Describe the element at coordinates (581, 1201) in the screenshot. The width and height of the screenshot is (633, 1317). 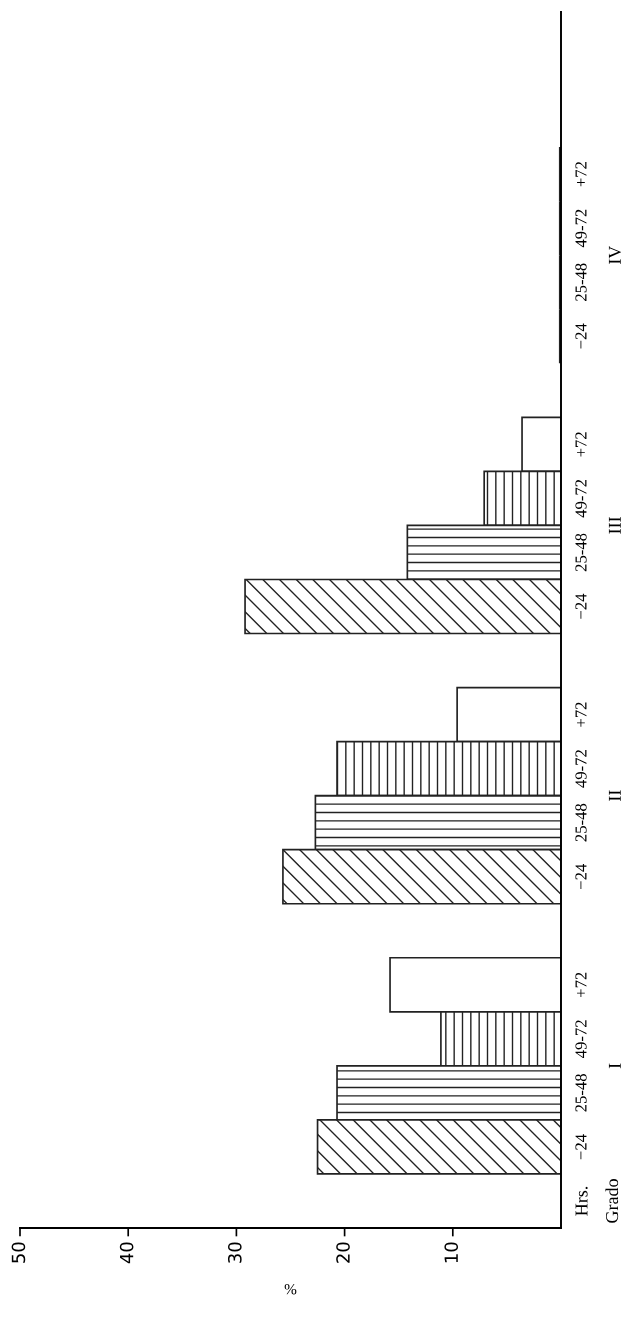
I see `text: Hrs.` at that location.